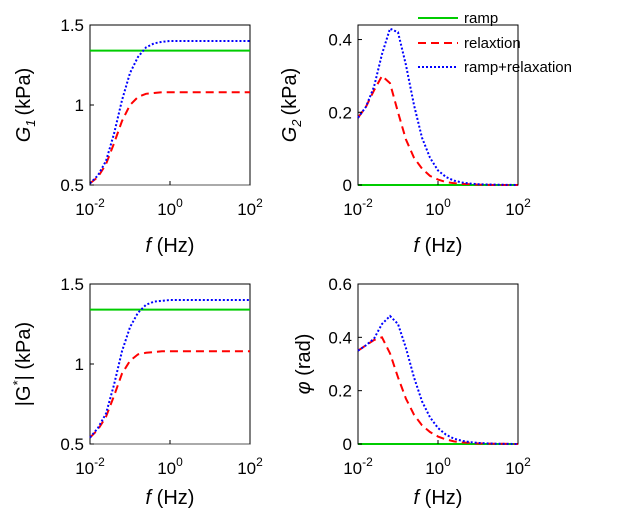 Image resolution: width=633 pixels, height=516 pixels. What do you see at coordinates (304, 364) in the screenshot?
I see `y-axis-label-phi: φ (rad)` at bounding box center [304, 364].